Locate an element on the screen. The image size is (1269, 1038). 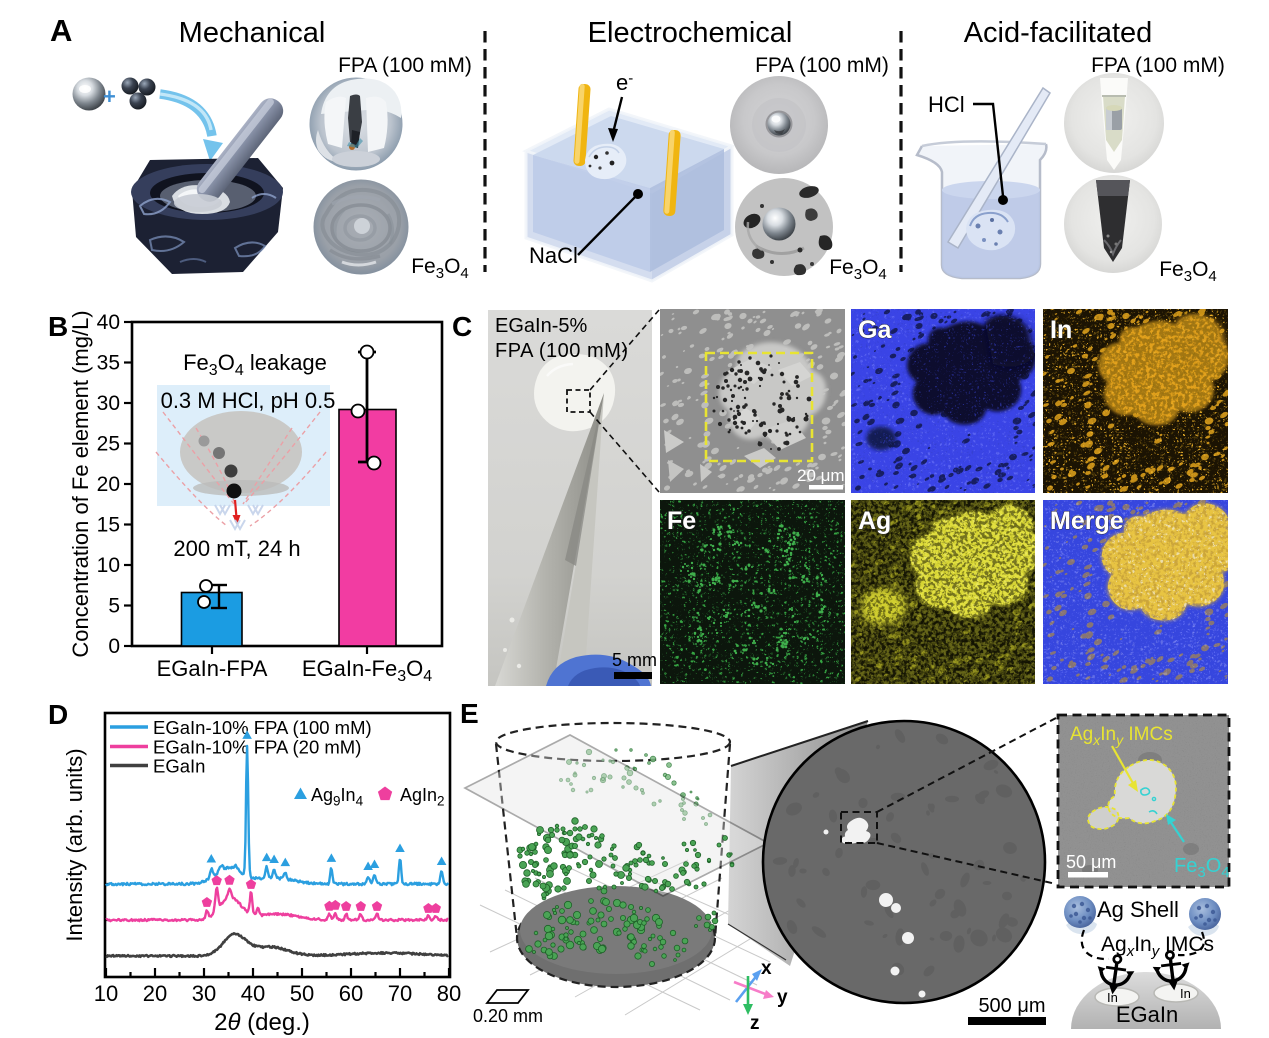
svg-text: 70 is located at coordinates (400, 993).